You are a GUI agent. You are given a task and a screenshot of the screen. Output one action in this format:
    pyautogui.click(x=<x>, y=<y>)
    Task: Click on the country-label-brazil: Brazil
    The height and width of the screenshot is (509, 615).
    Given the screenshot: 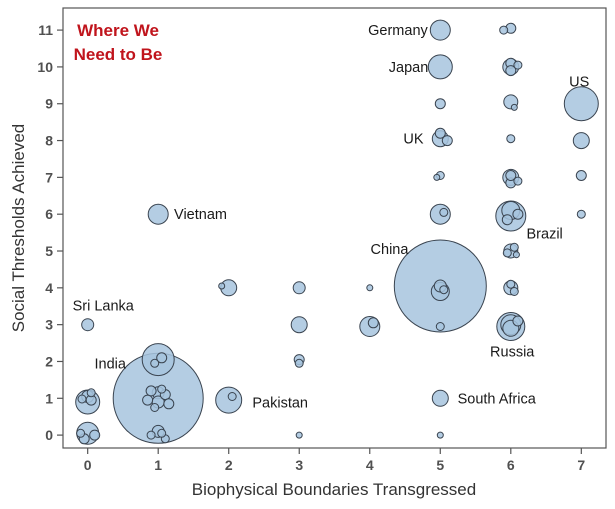 What is the action you would take?
    pyautogui.click(x=545, y=234)
    